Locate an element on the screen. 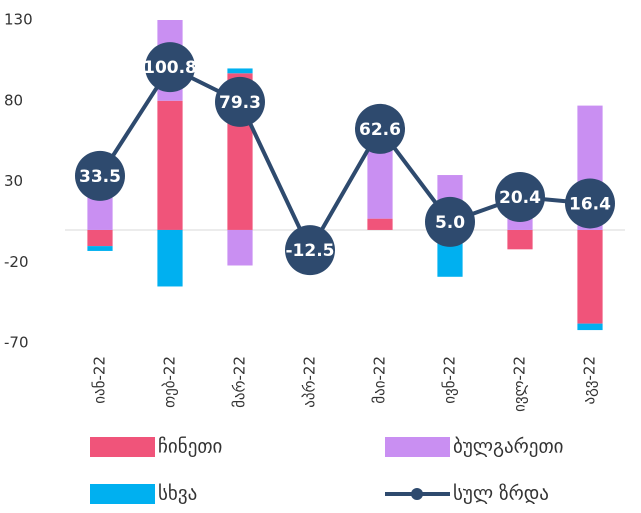  legend-label: სულ ზრდა is located at coordinates (501, 494).